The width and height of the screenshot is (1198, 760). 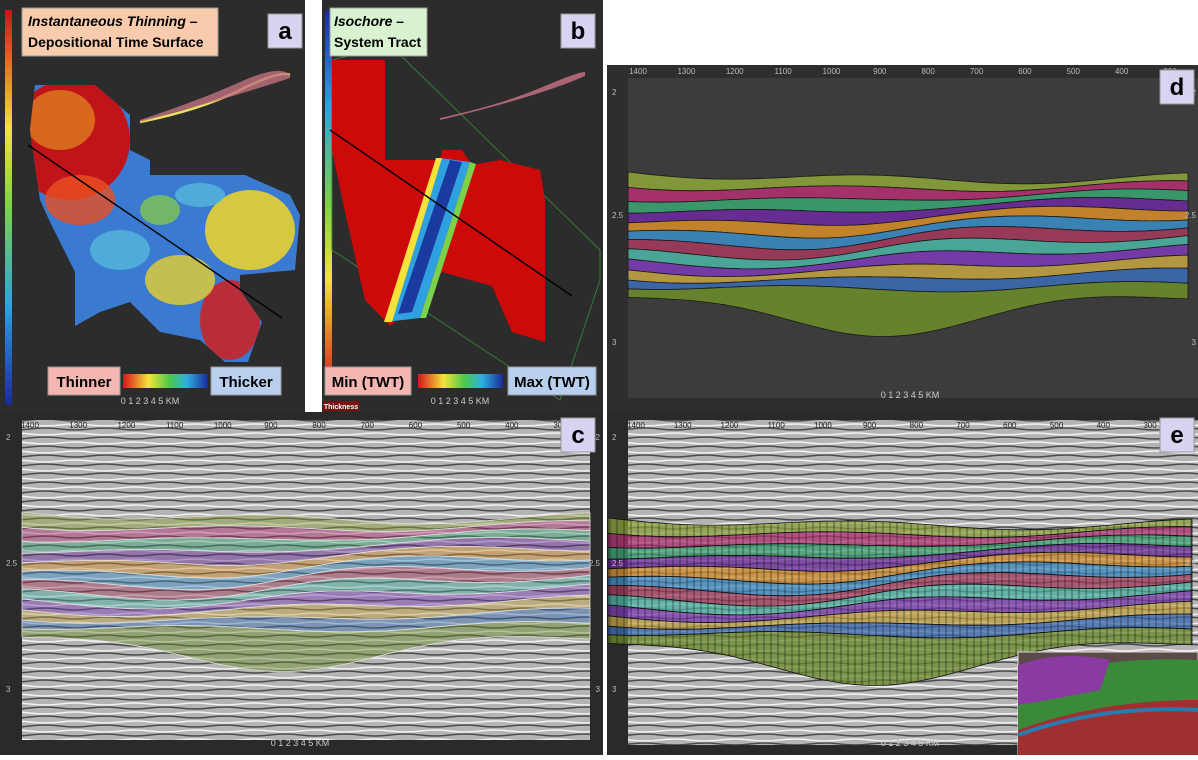 I want to click on legend-max: Thicker, so click(x=246, y=382).